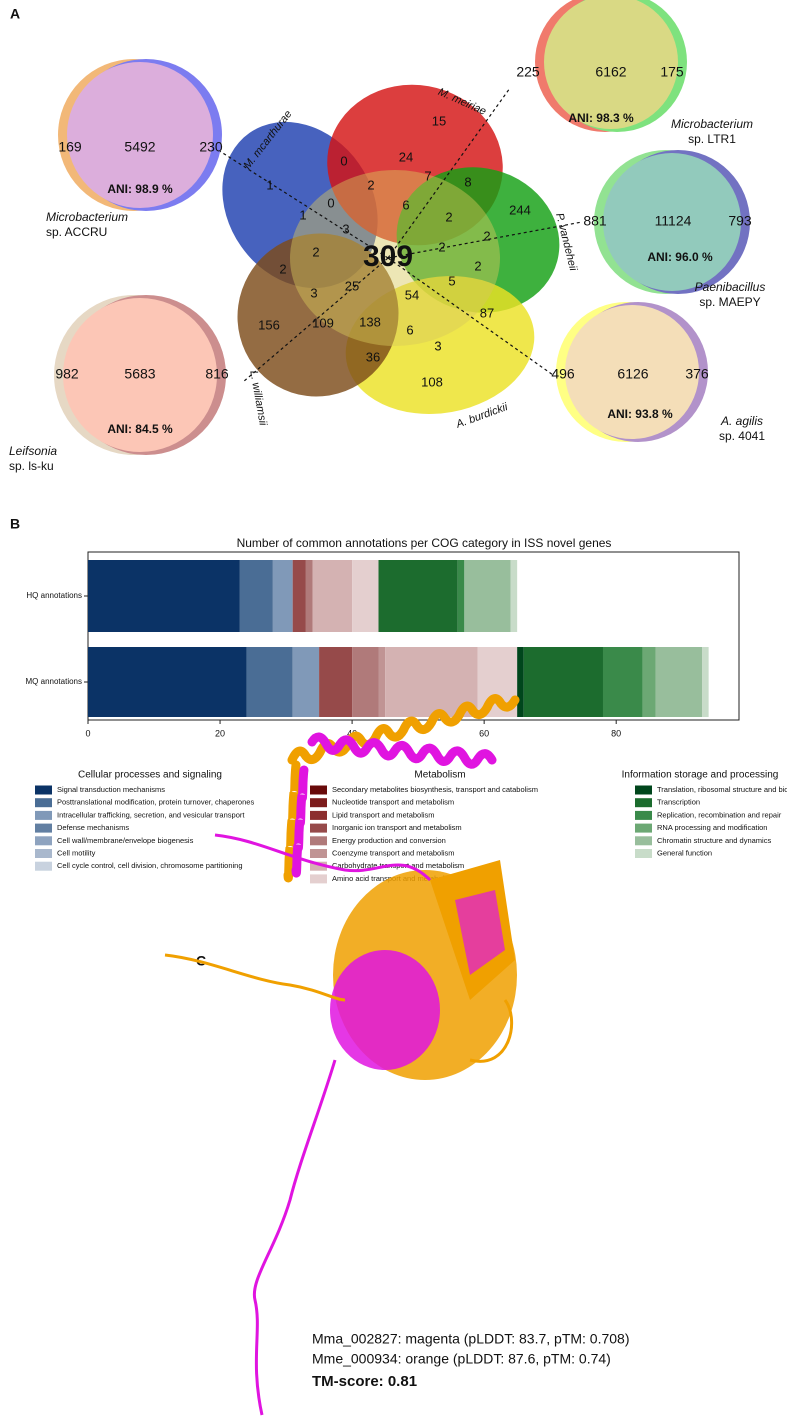  What do you see at coordinates (393, 852) in the screenshot?
I see `legend-label: Coenzyme transport and metabolism` at bounding box center [393, 852].